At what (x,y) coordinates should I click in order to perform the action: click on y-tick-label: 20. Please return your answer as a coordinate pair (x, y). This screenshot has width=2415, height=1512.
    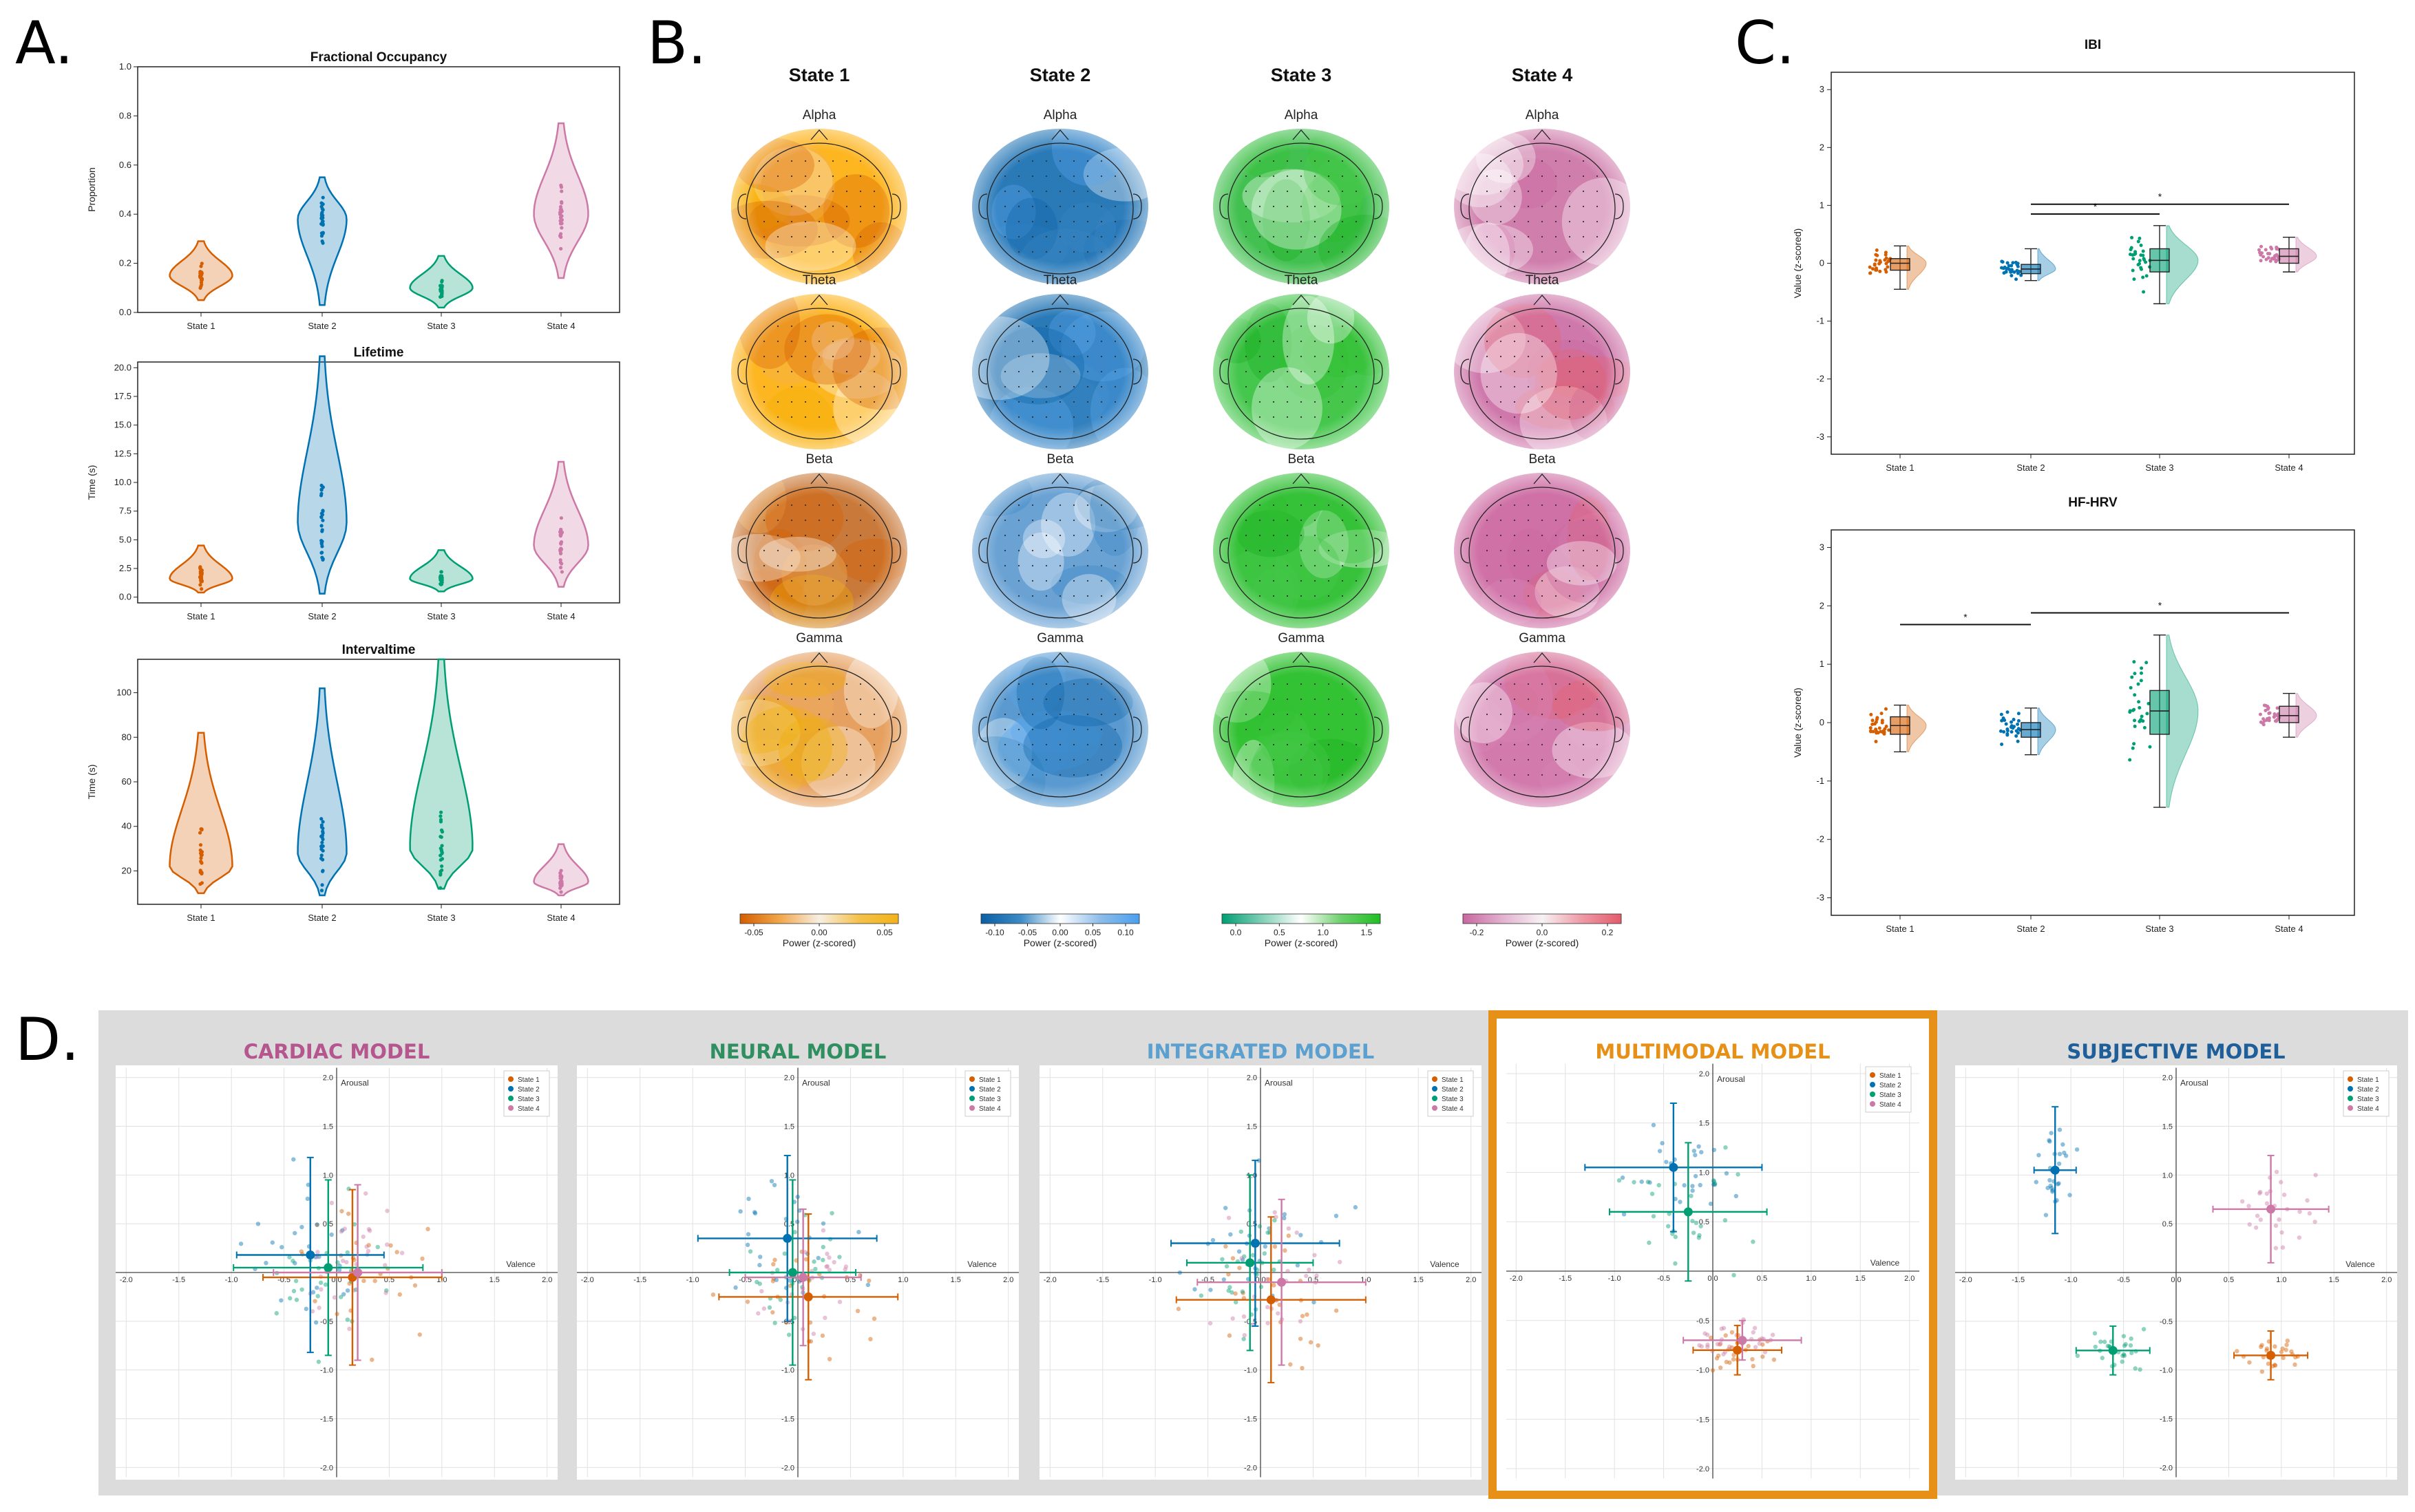
    Looking at the image, I should click on (126, 870).